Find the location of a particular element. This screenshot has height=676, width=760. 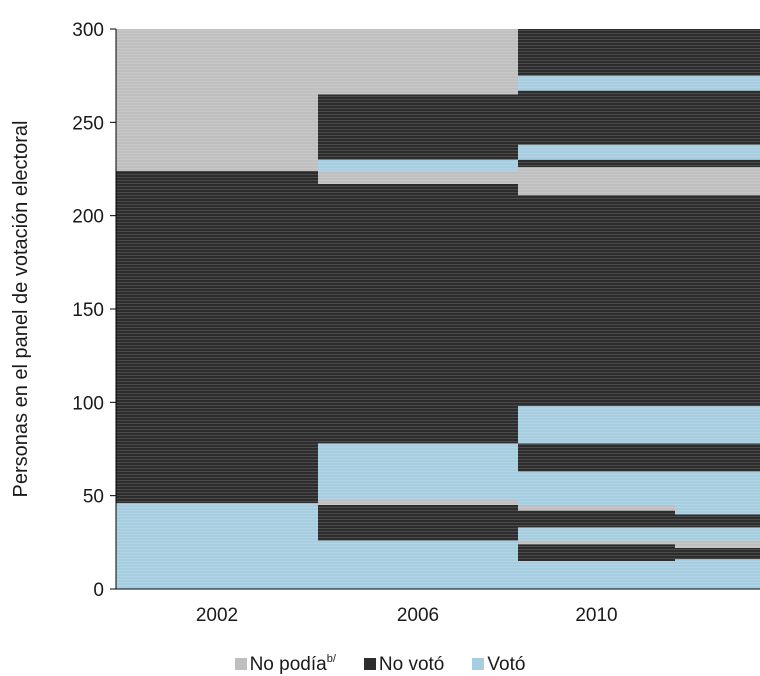

legend-item-1: No votó is located at coordinates (404, 665).